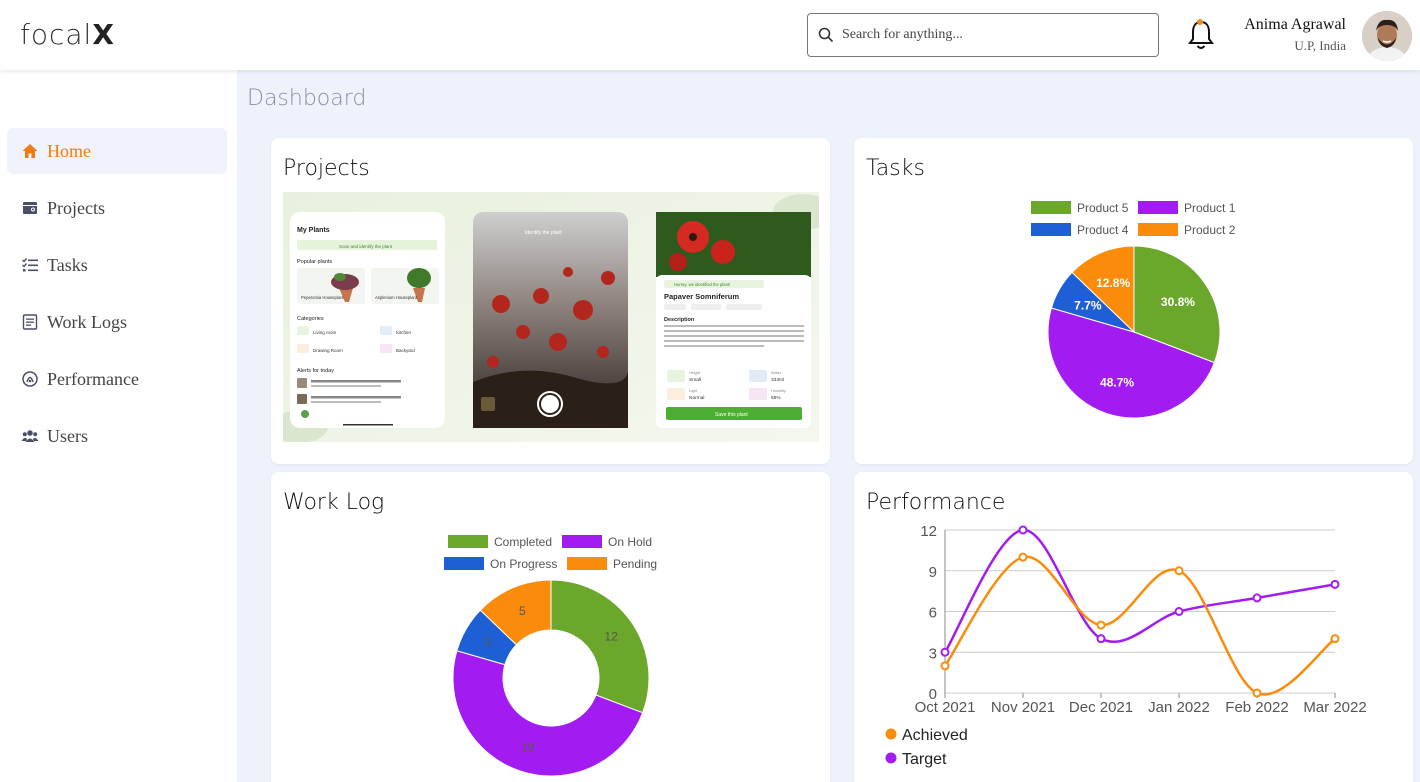  Describe the element at coordinates (117, 208) in the screenshot. I see `sidebar-item-projects: Projects` at that location.